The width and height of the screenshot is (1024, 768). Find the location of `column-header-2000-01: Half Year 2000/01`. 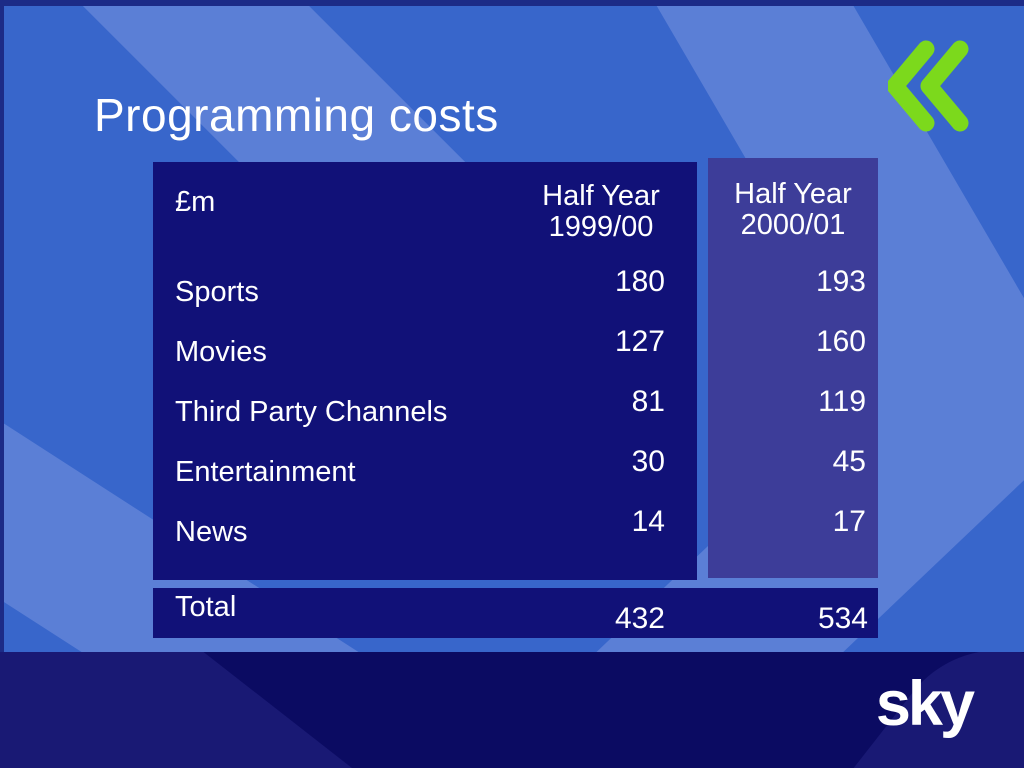

column-header-2000-01: Half Year 2000/01 is located at coordinates (793, 210).